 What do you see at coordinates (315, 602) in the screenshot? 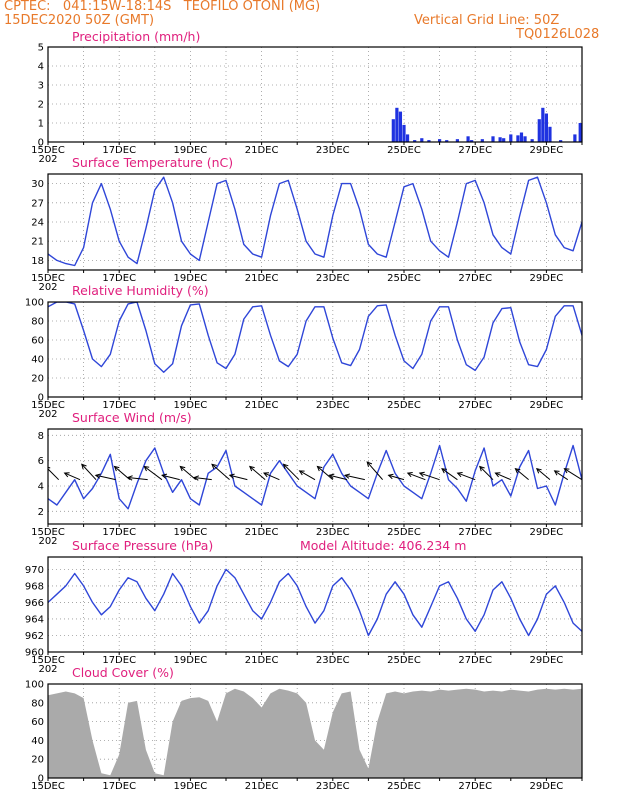
I see `pres-plot` at bounding box center [315, 602].